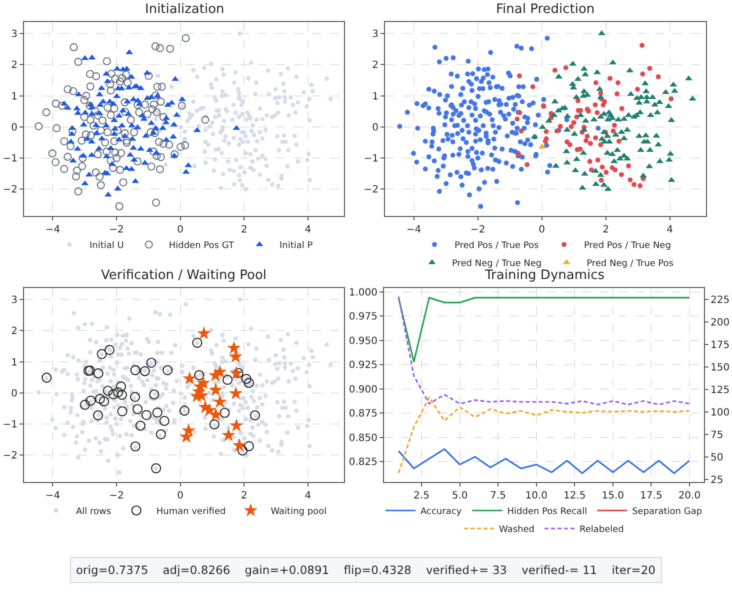 This screenshot has height=595, width=732. I want to click on chart-title: Final Prediction, so click(545, 9).